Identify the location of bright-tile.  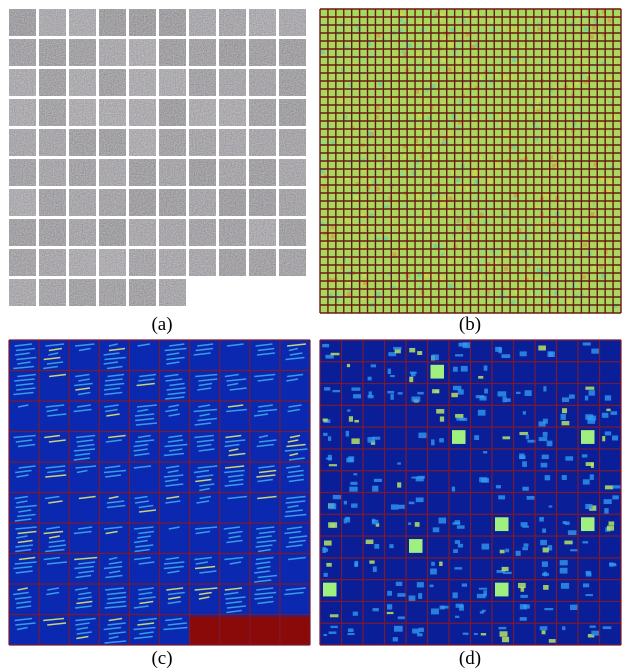
(459, 437).